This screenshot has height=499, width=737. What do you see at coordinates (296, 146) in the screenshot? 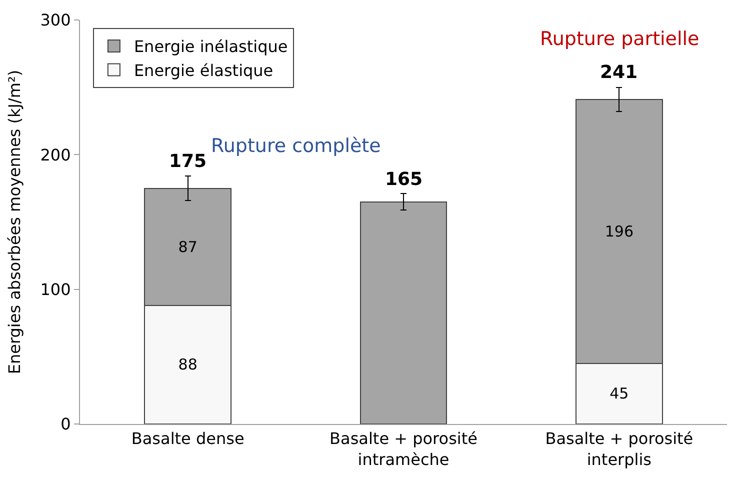
I see `annotation: Rupture complète` at bounding box center [296, 146].